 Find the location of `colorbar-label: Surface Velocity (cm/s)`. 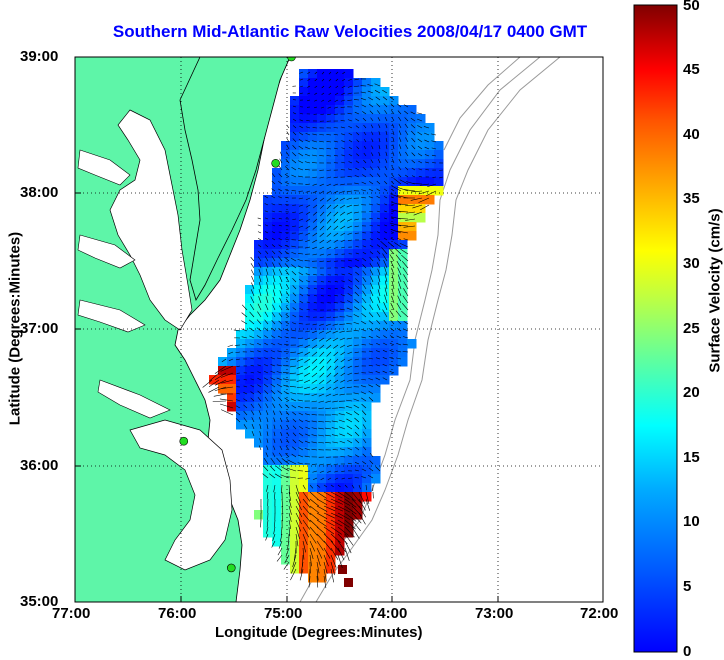

colorbar-label: Surface Velocity (cm/s) is located at coordinates (715, 291).